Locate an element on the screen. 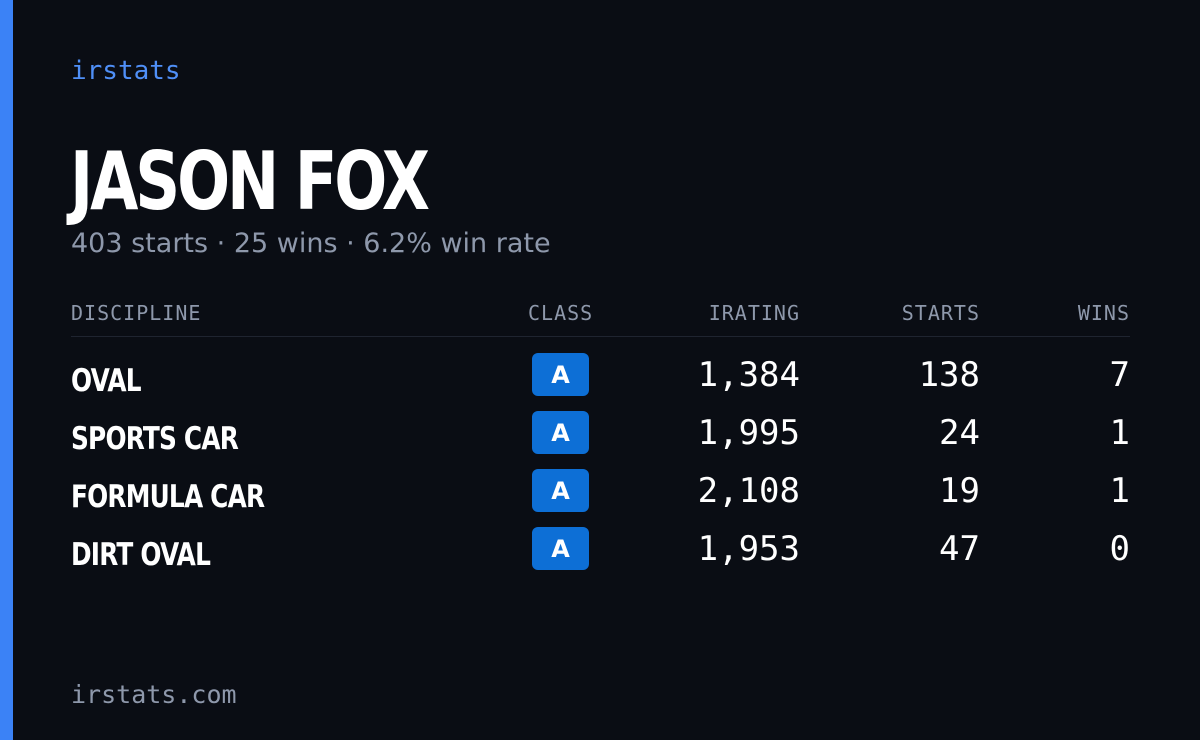  discipline-name: FORMULA CAR is located at coordinates (168, 497).